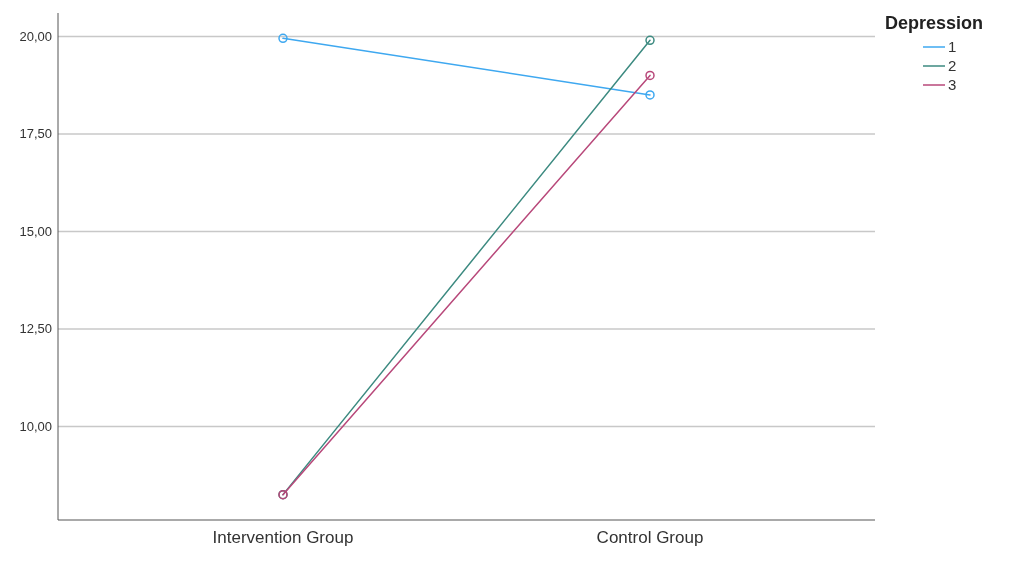  What do you see at coordinates (650, 537) in the screenshot?
I see `x-tick-label: Control Group` at bounding box center [650, 537].